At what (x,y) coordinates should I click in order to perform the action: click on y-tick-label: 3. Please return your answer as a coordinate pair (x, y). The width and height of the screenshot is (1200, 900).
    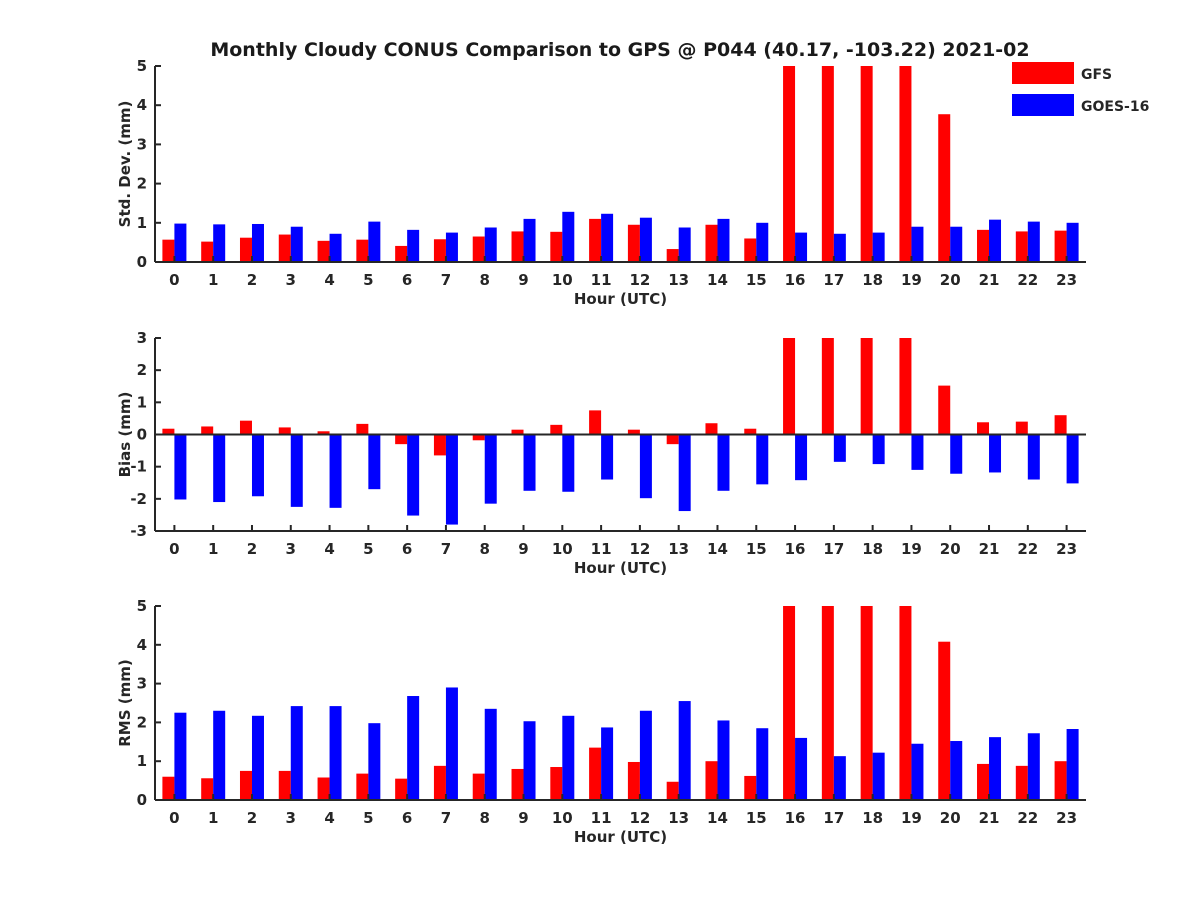
    Looking at the image, I should click on (142, 338).